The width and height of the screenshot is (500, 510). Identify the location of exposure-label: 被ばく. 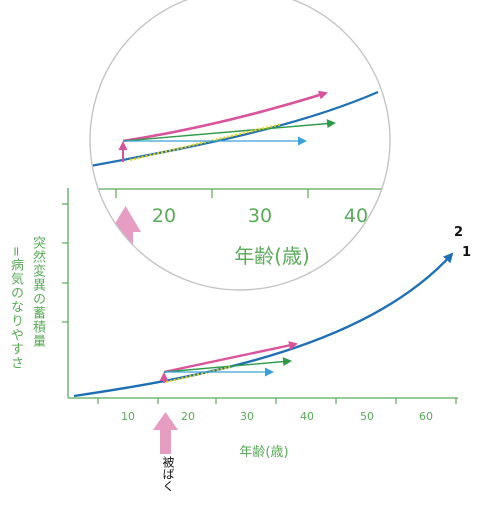
(168, 474).